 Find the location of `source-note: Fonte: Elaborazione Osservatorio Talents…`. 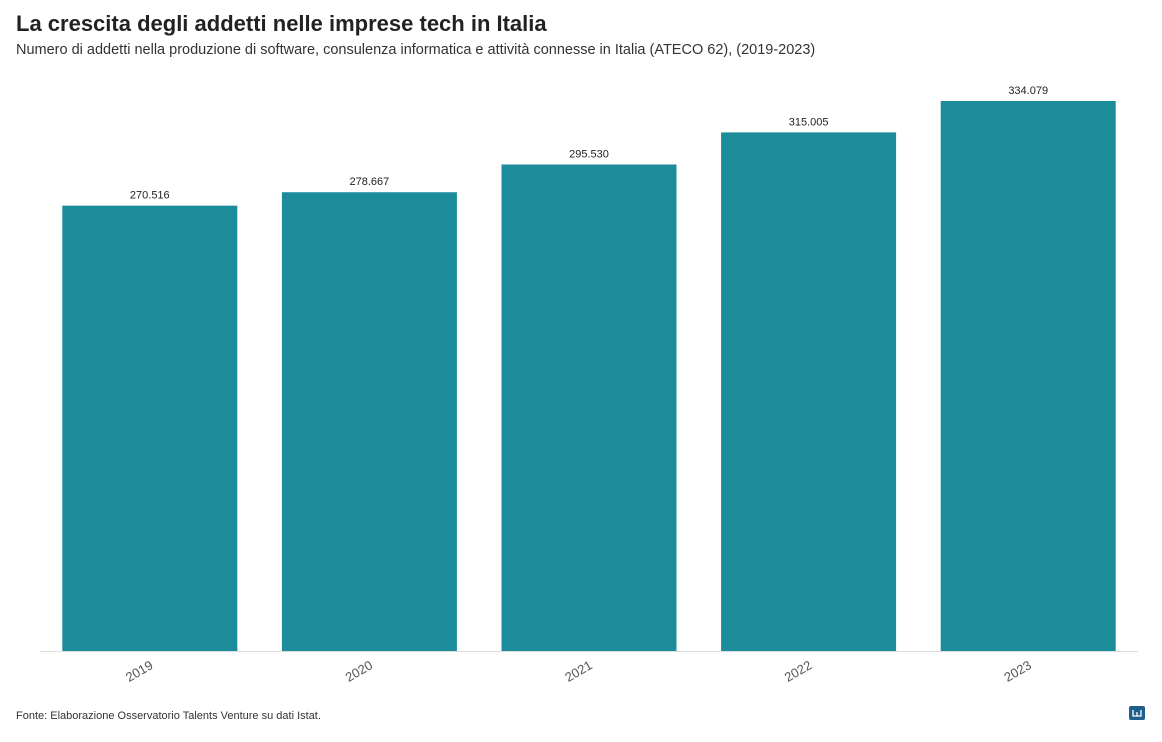

source-note: Fonte: Elaborazione Osservatorio Talents… is located at coordinates (168, 716).